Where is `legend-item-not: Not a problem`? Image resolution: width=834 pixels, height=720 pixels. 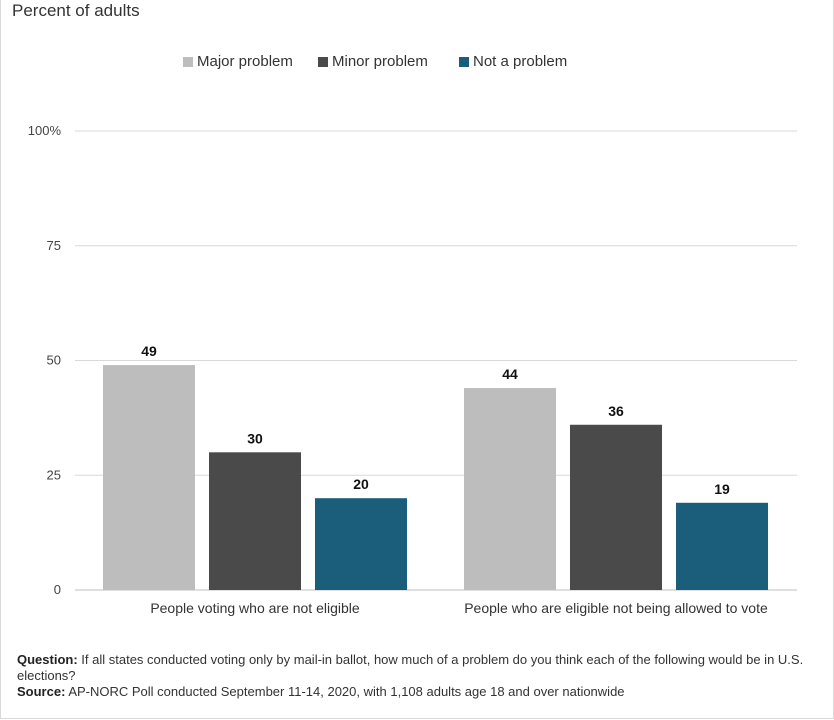
legend-item-not: Not a problem is located at coordinates (513, 61).